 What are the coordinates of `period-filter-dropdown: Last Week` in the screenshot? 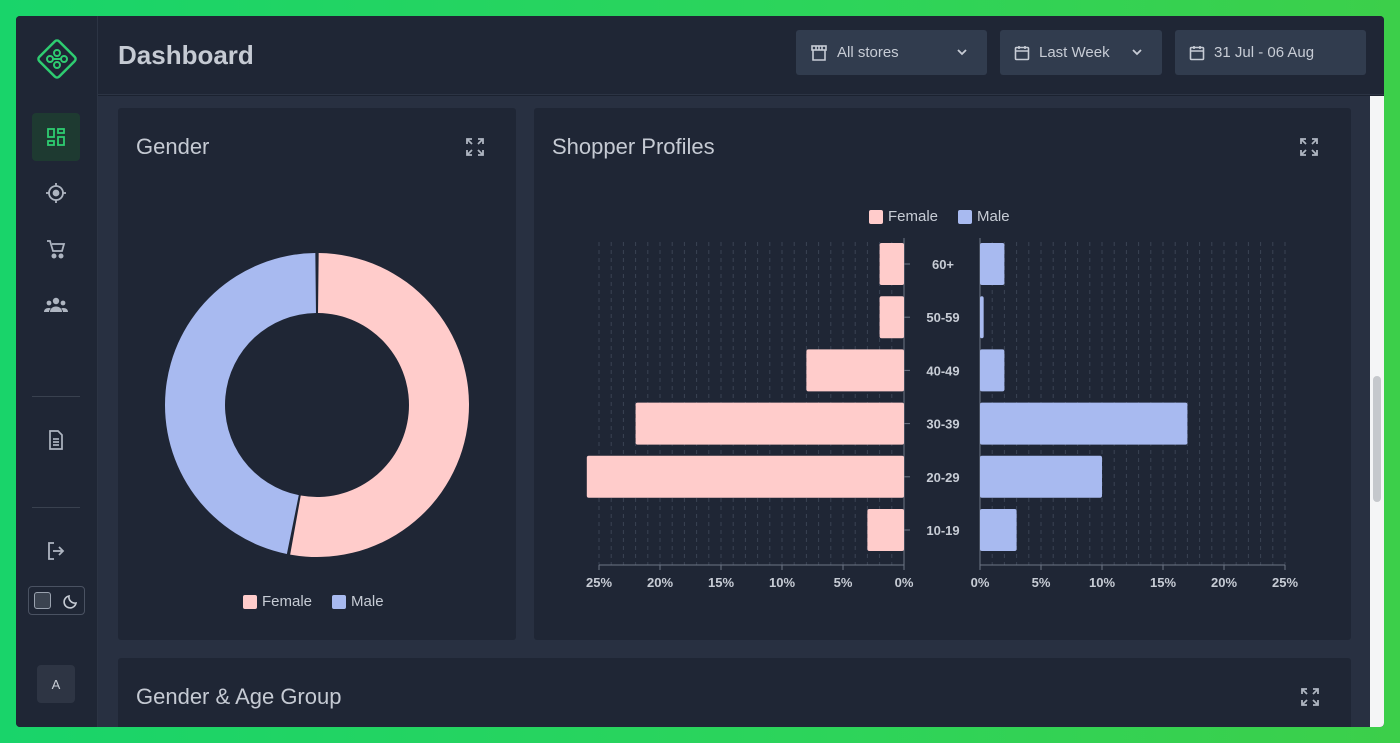 It's located at (1081, 52).